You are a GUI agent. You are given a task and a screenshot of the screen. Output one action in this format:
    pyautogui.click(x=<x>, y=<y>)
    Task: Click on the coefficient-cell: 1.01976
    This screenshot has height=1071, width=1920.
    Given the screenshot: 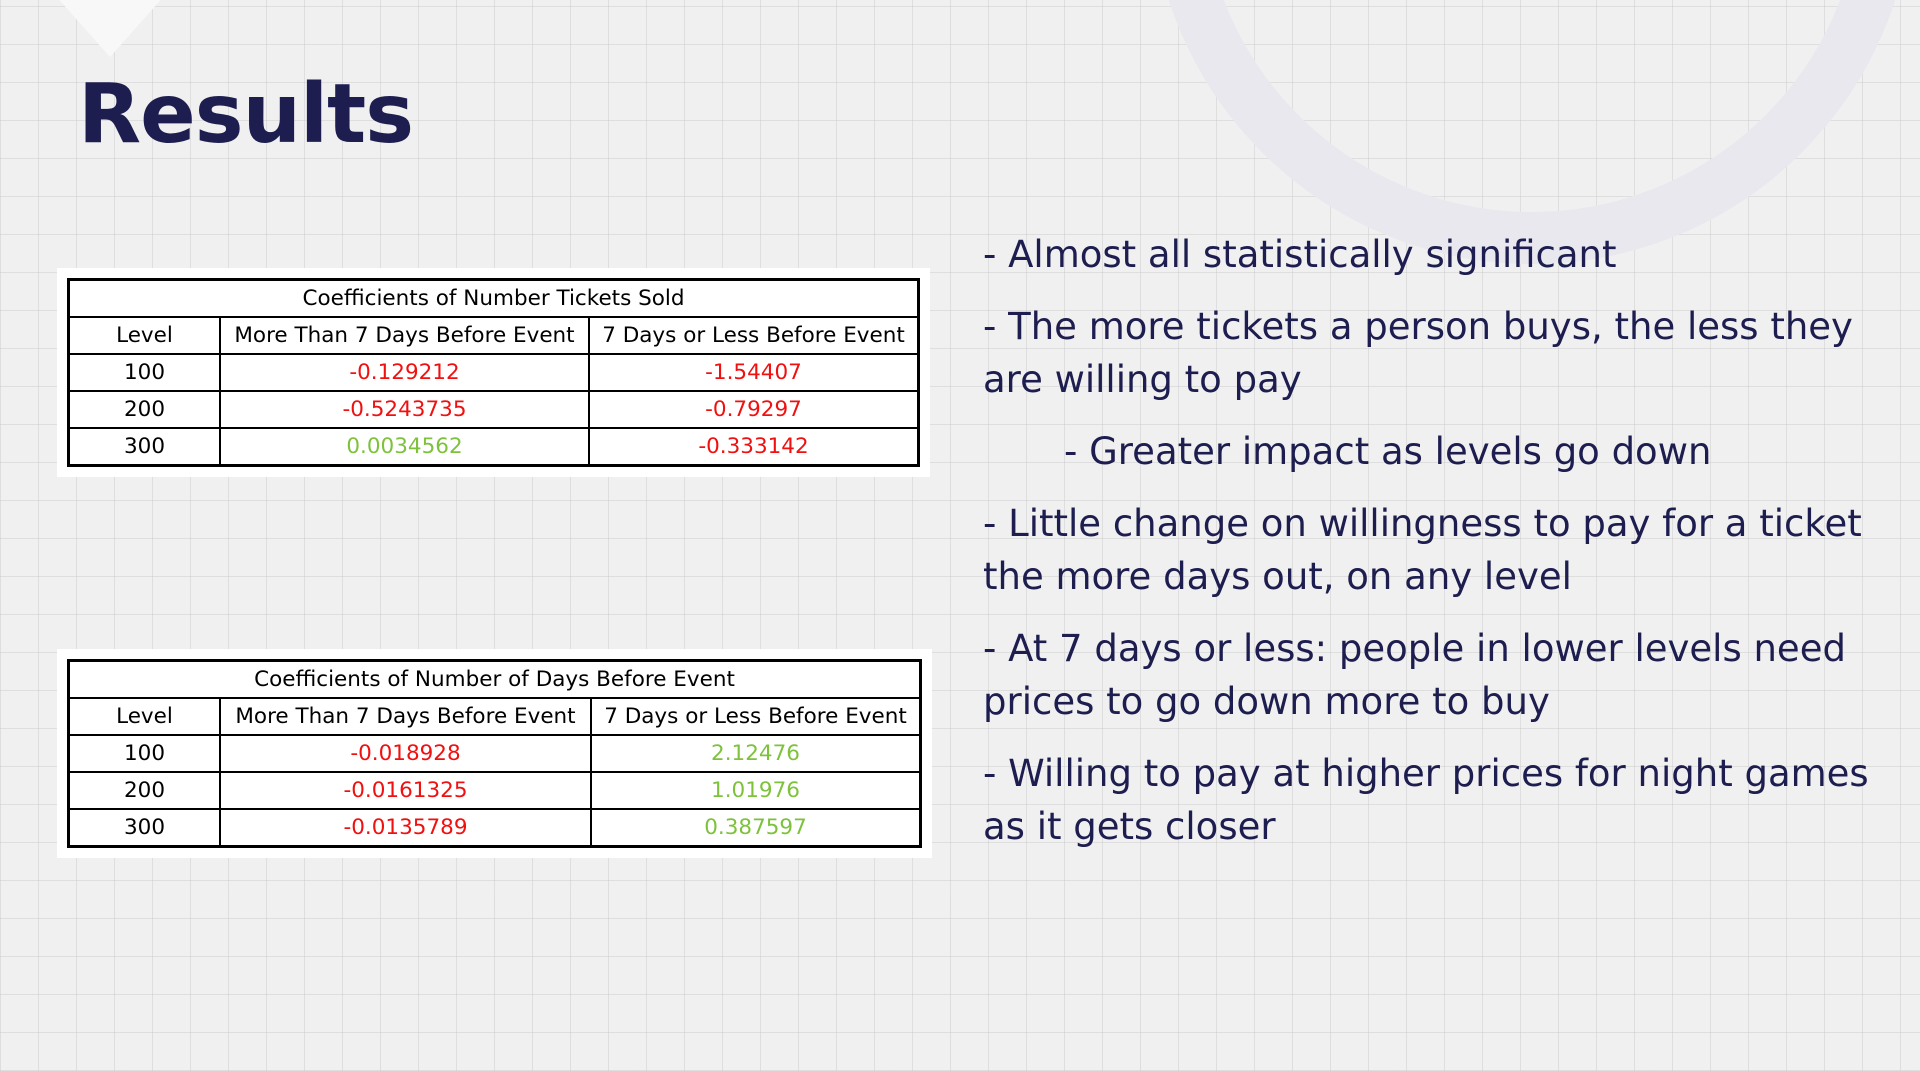 What is the action you would take?
    pyautogui.click(x=756, y=790)
    